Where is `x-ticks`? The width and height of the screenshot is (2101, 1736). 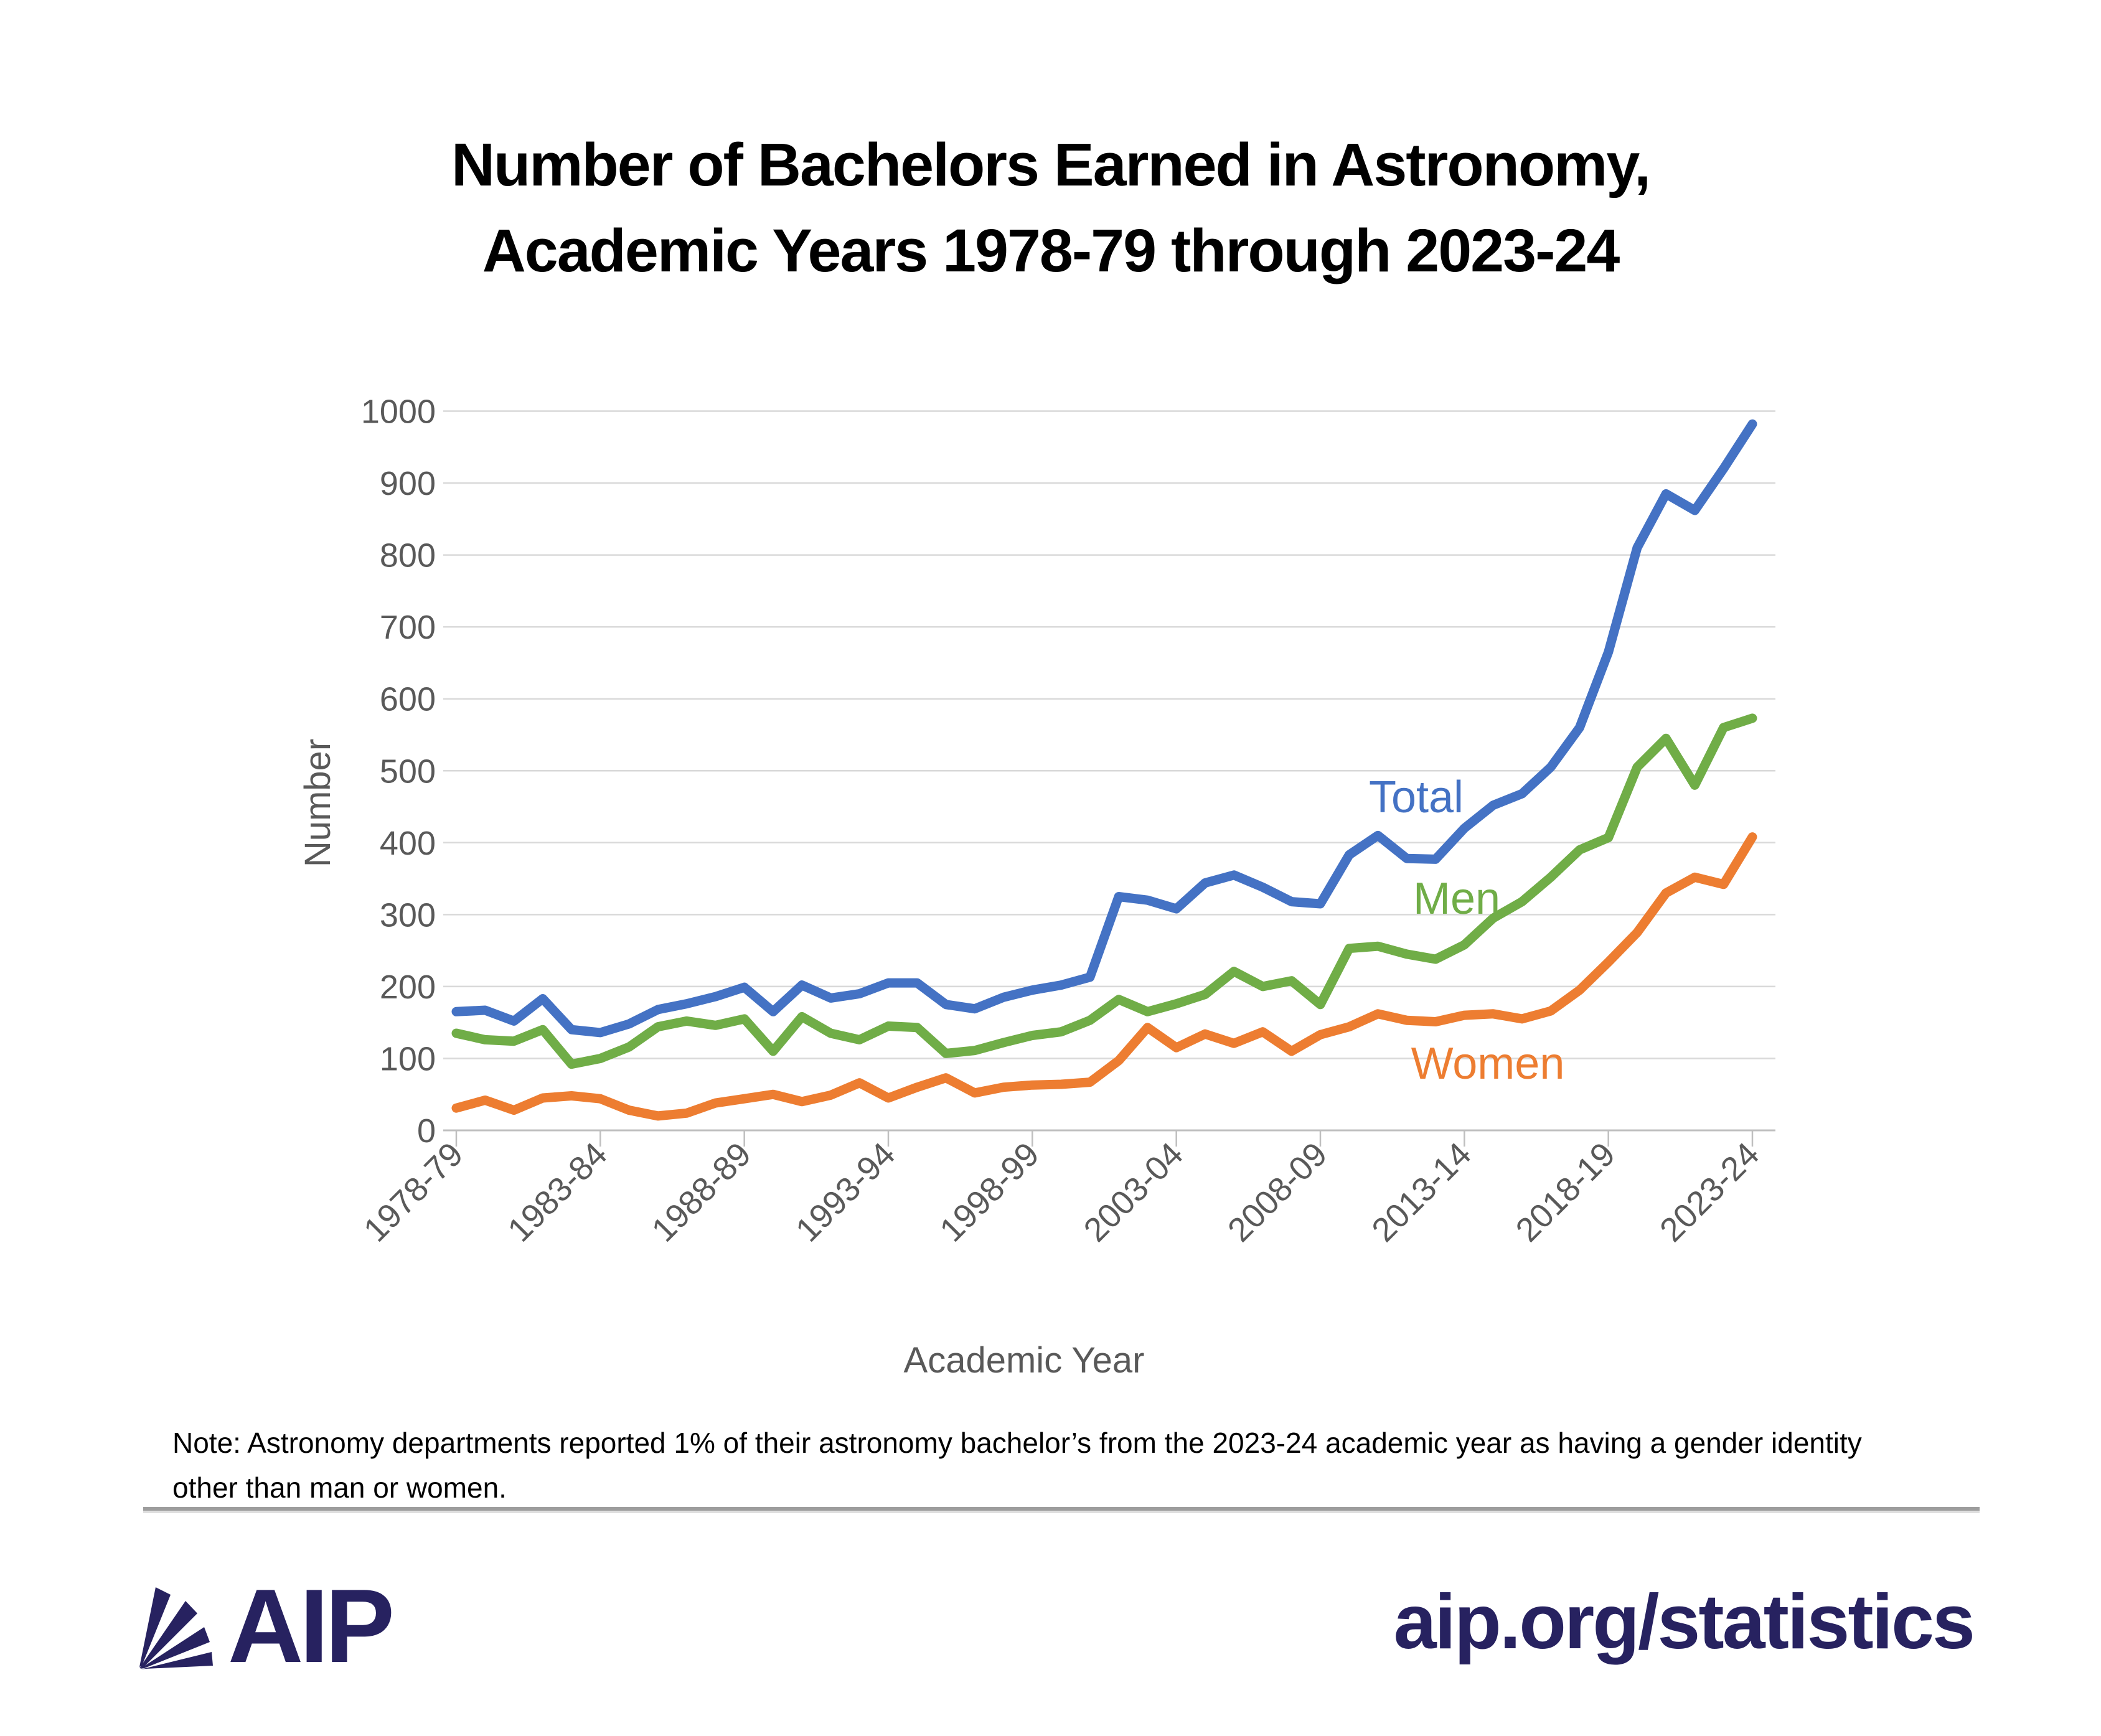 x-ticks is located at coordinates (1104, 1138).